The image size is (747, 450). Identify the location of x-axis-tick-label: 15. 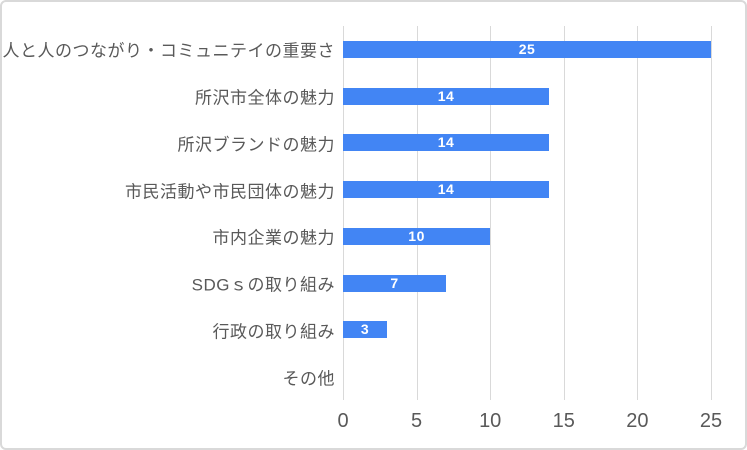
(563, 421).